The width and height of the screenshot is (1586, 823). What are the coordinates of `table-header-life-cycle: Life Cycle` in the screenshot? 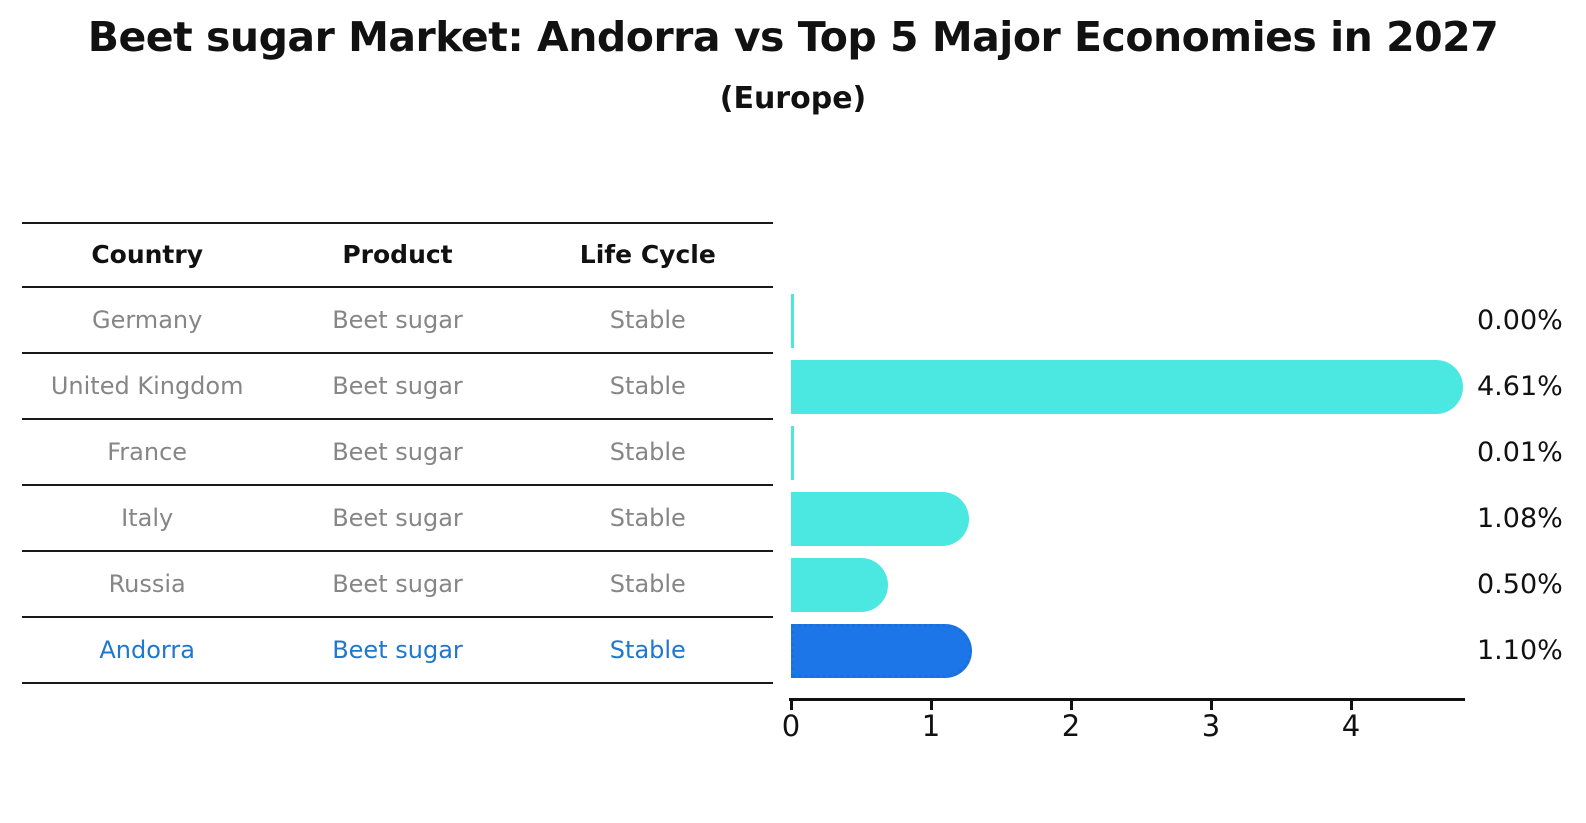 It's located at (647, 254).